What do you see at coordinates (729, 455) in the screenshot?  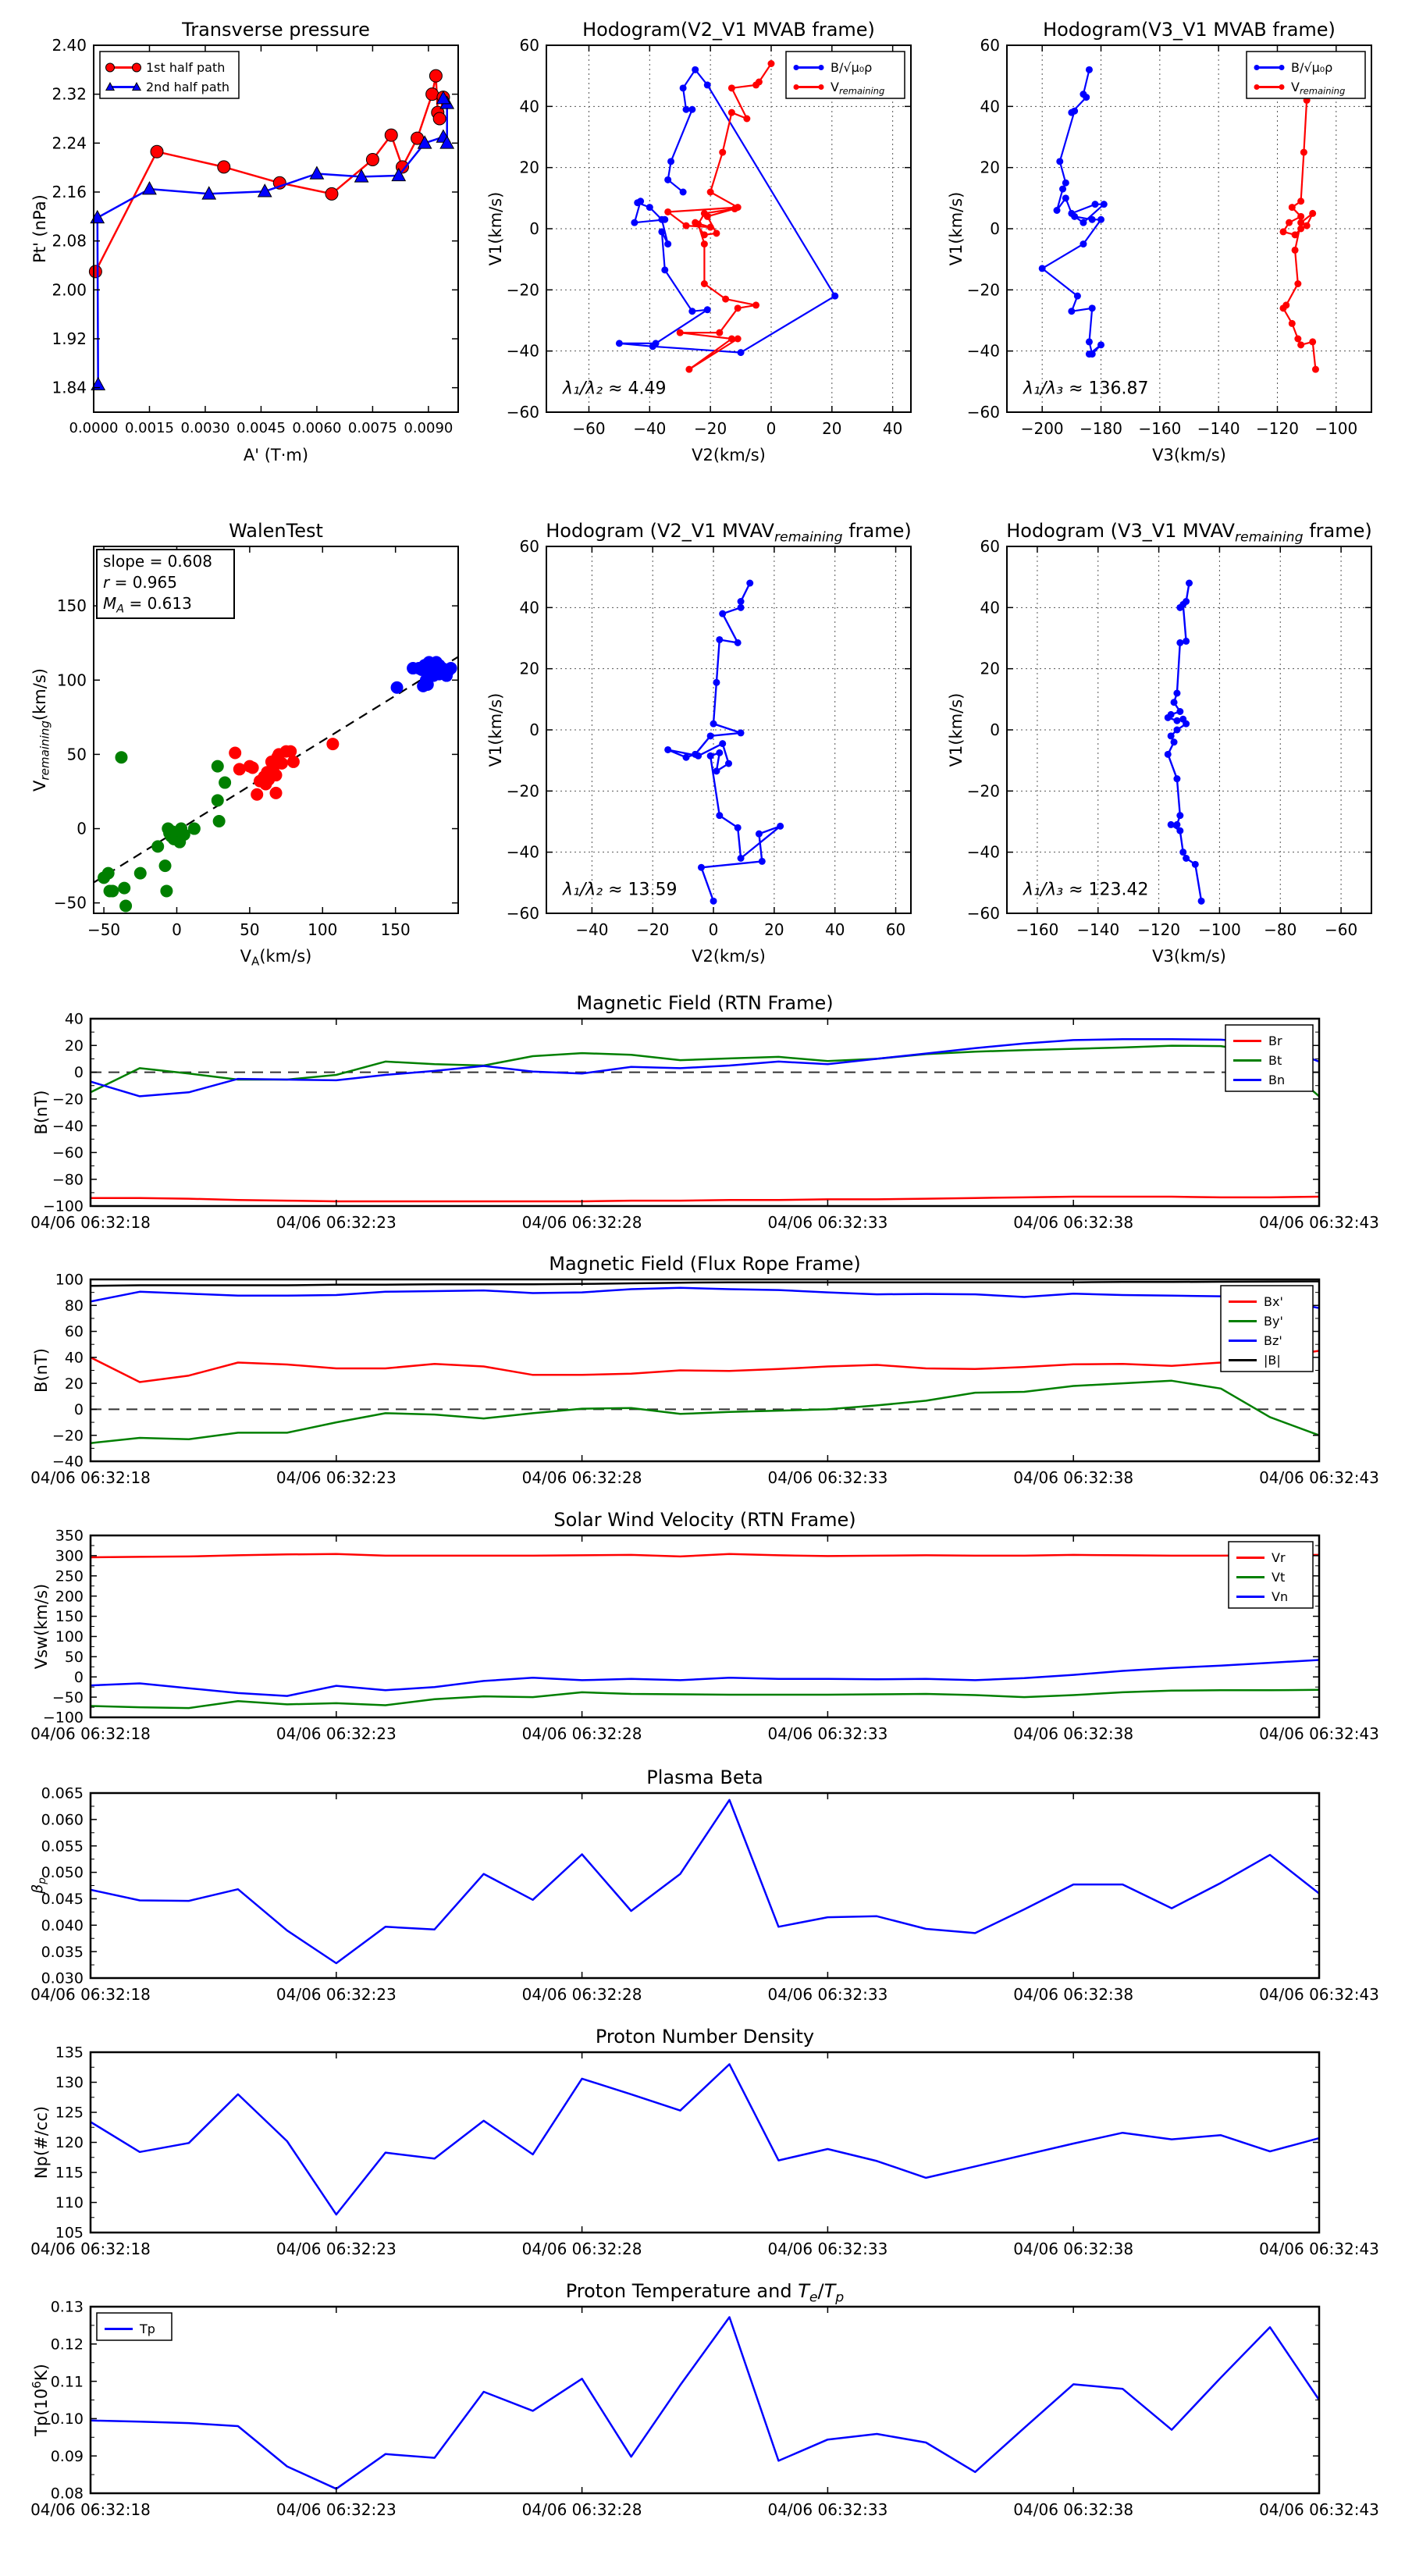 I see `svg-text: V2(km/s)` at bounding box center [729, 455].